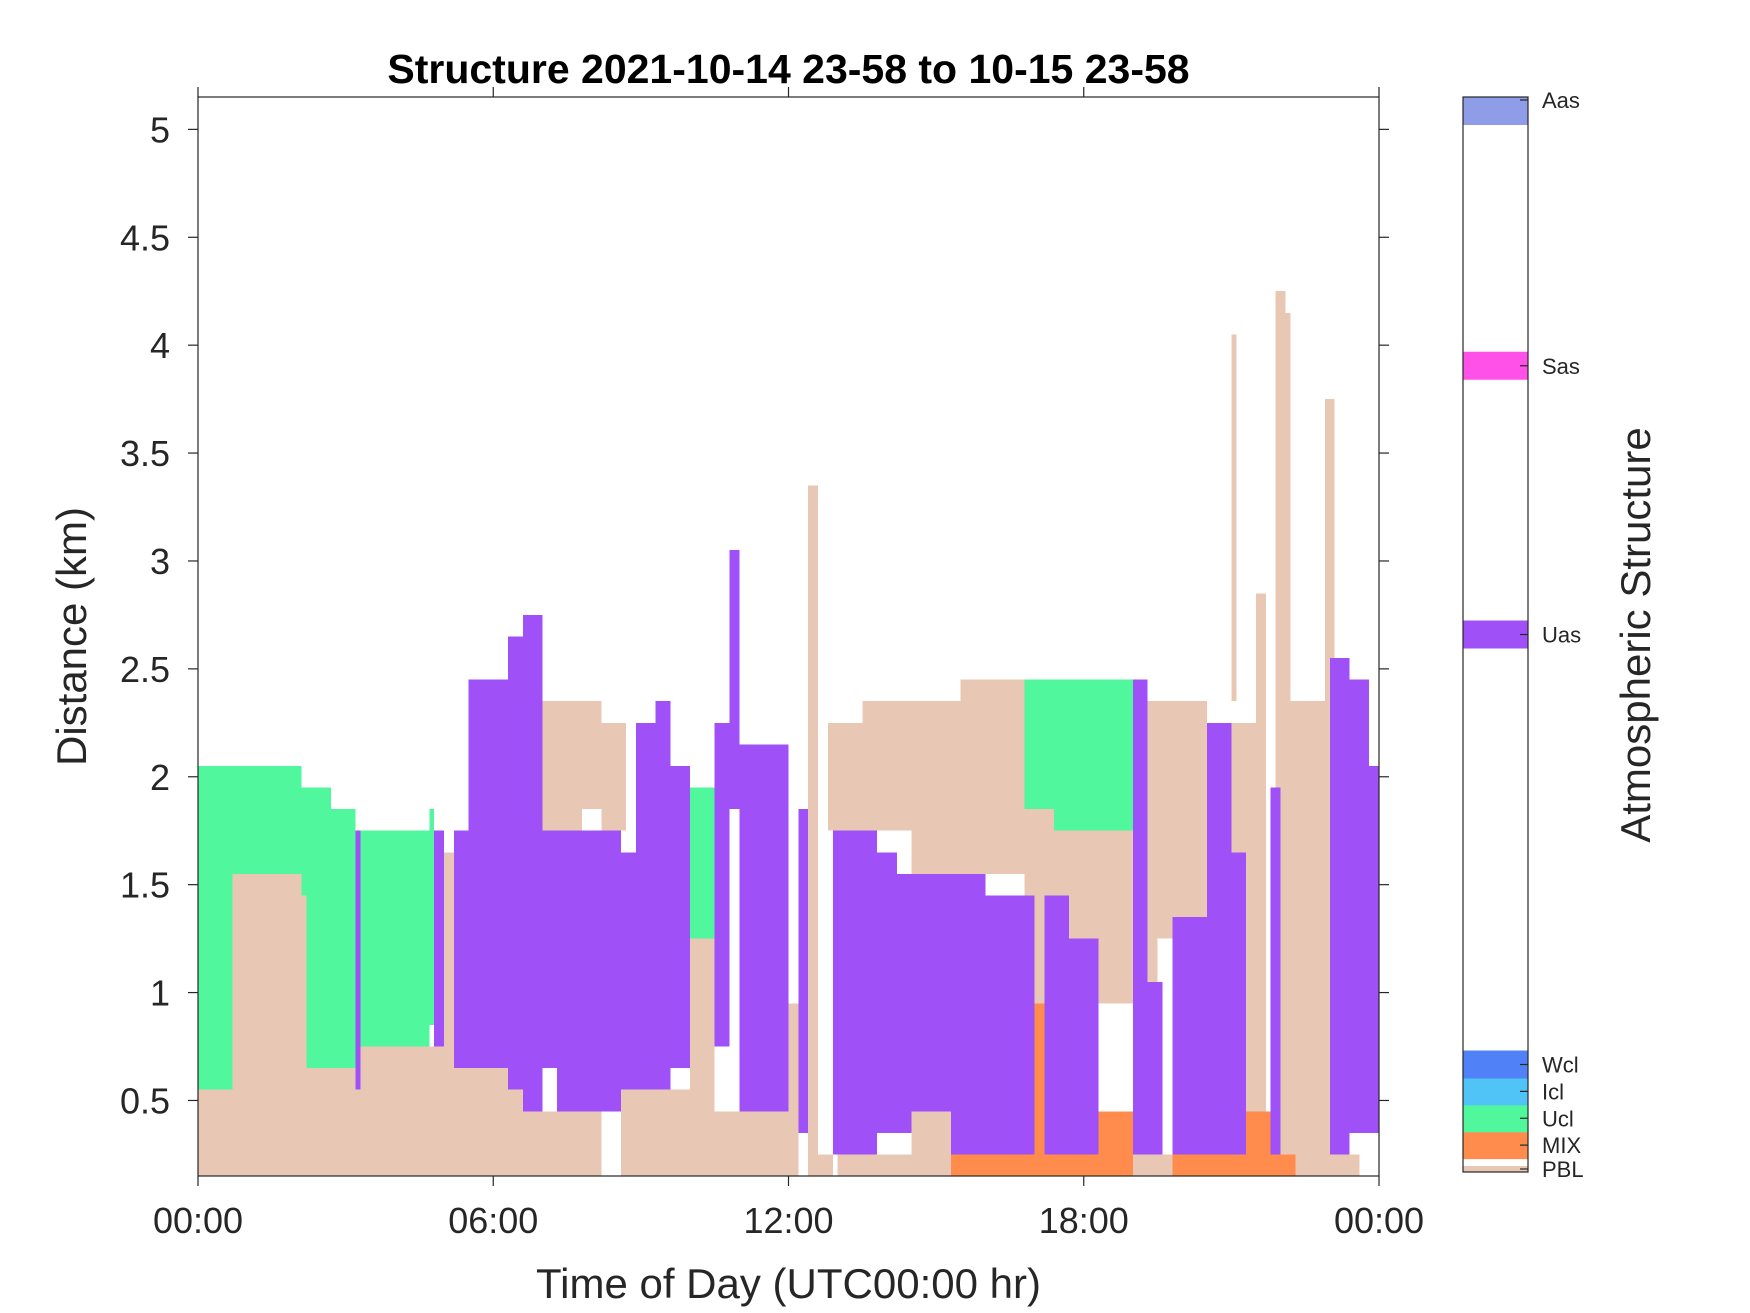  Describe the element at coordinates (160, 345) in the screenshot. I see `y-tick-label: 4` at that location.